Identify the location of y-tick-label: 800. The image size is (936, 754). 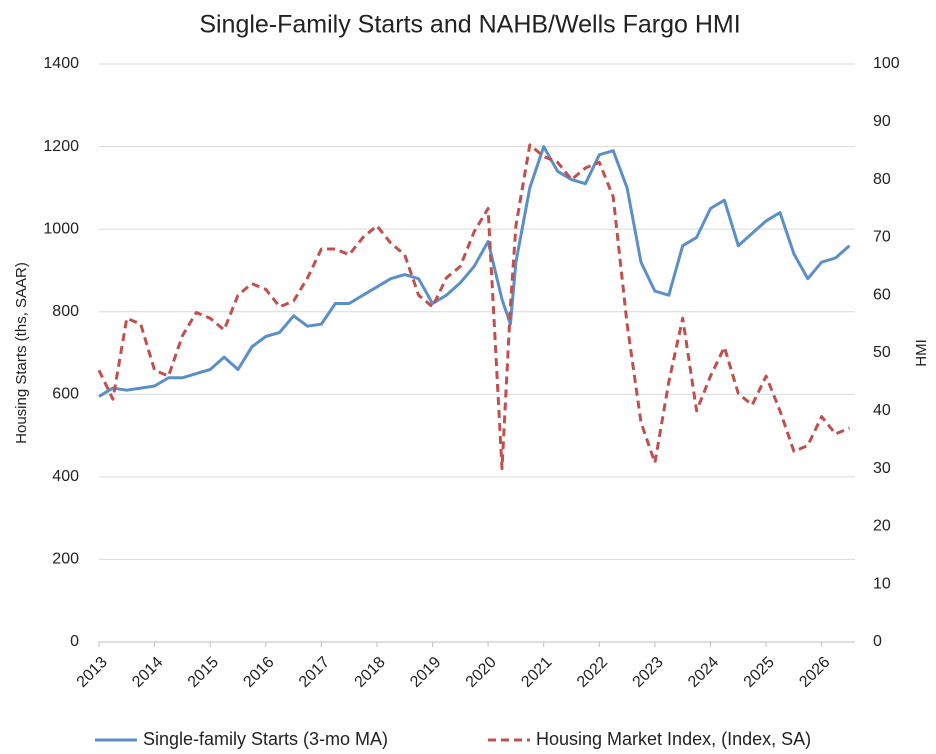
(65, 311).